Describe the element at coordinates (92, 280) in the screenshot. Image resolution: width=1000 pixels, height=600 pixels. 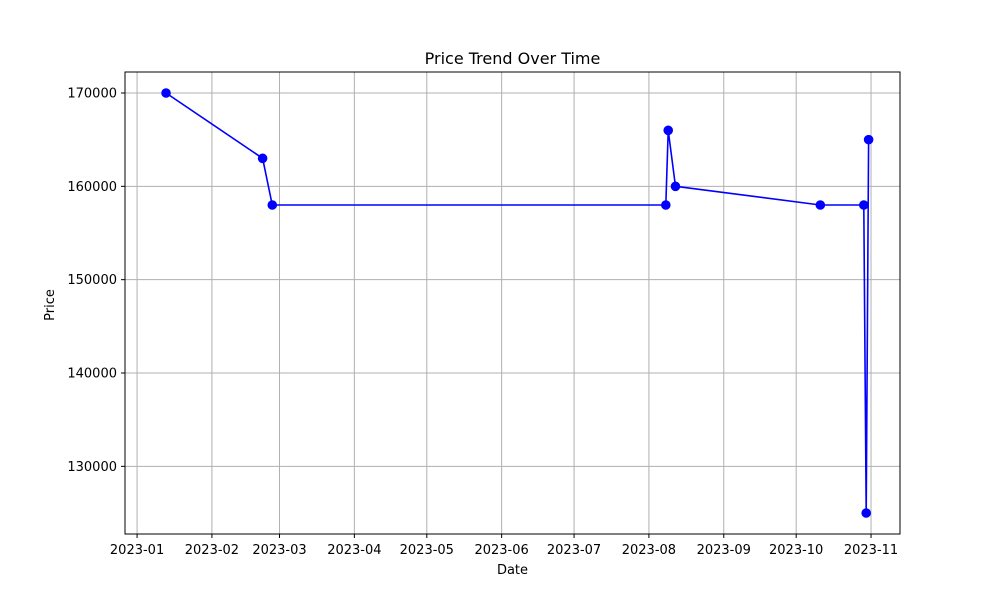
I see `y-tick-label: 150000` at that location.